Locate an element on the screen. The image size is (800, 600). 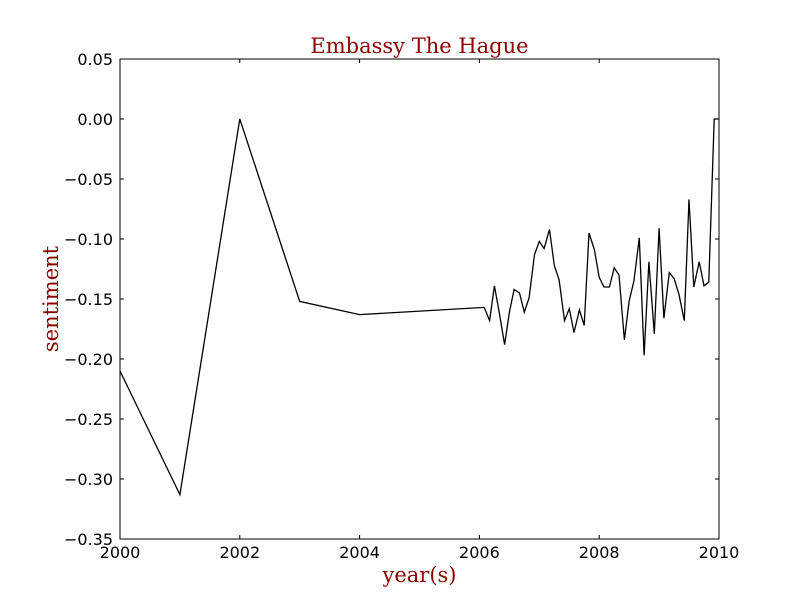
x-tick-label: 2006 is located at coordinates (479, 552).